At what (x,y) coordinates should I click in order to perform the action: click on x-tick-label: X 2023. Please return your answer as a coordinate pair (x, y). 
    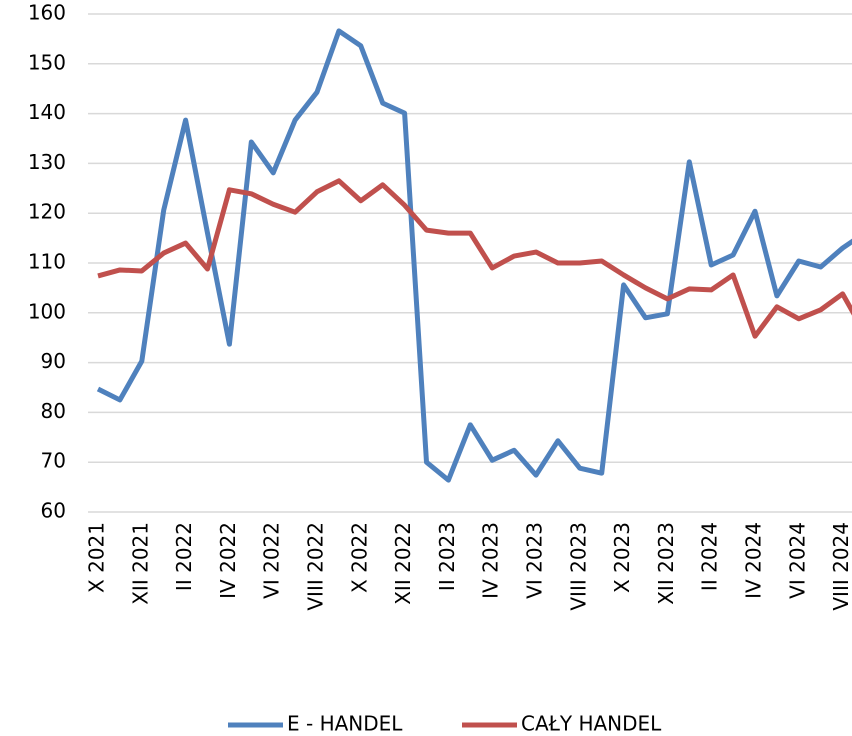
    Looking at the image, I should click on (622, 557).